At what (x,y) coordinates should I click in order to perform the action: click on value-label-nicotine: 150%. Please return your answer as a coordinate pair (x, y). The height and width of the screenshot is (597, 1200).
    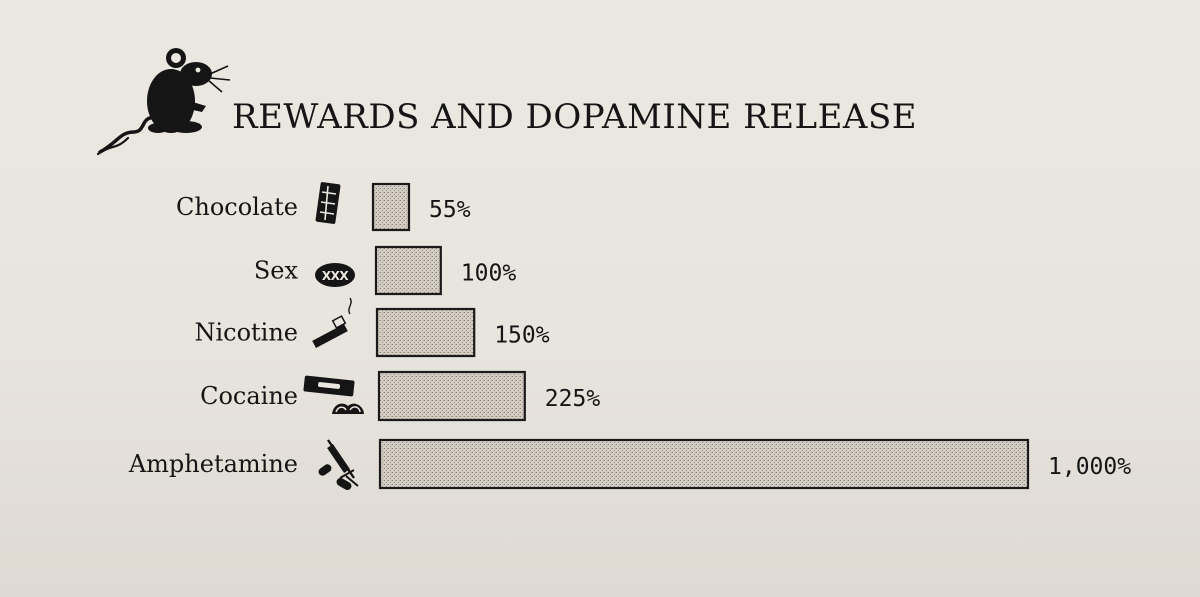
    Looking at the image, I should click on (522, 336).